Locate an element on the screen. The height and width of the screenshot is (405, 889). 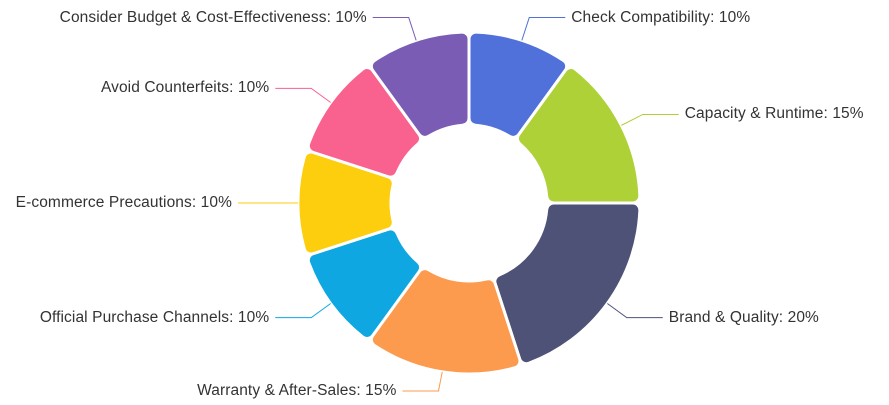
label-line-brand-quality is located at coordinates (635, 311).